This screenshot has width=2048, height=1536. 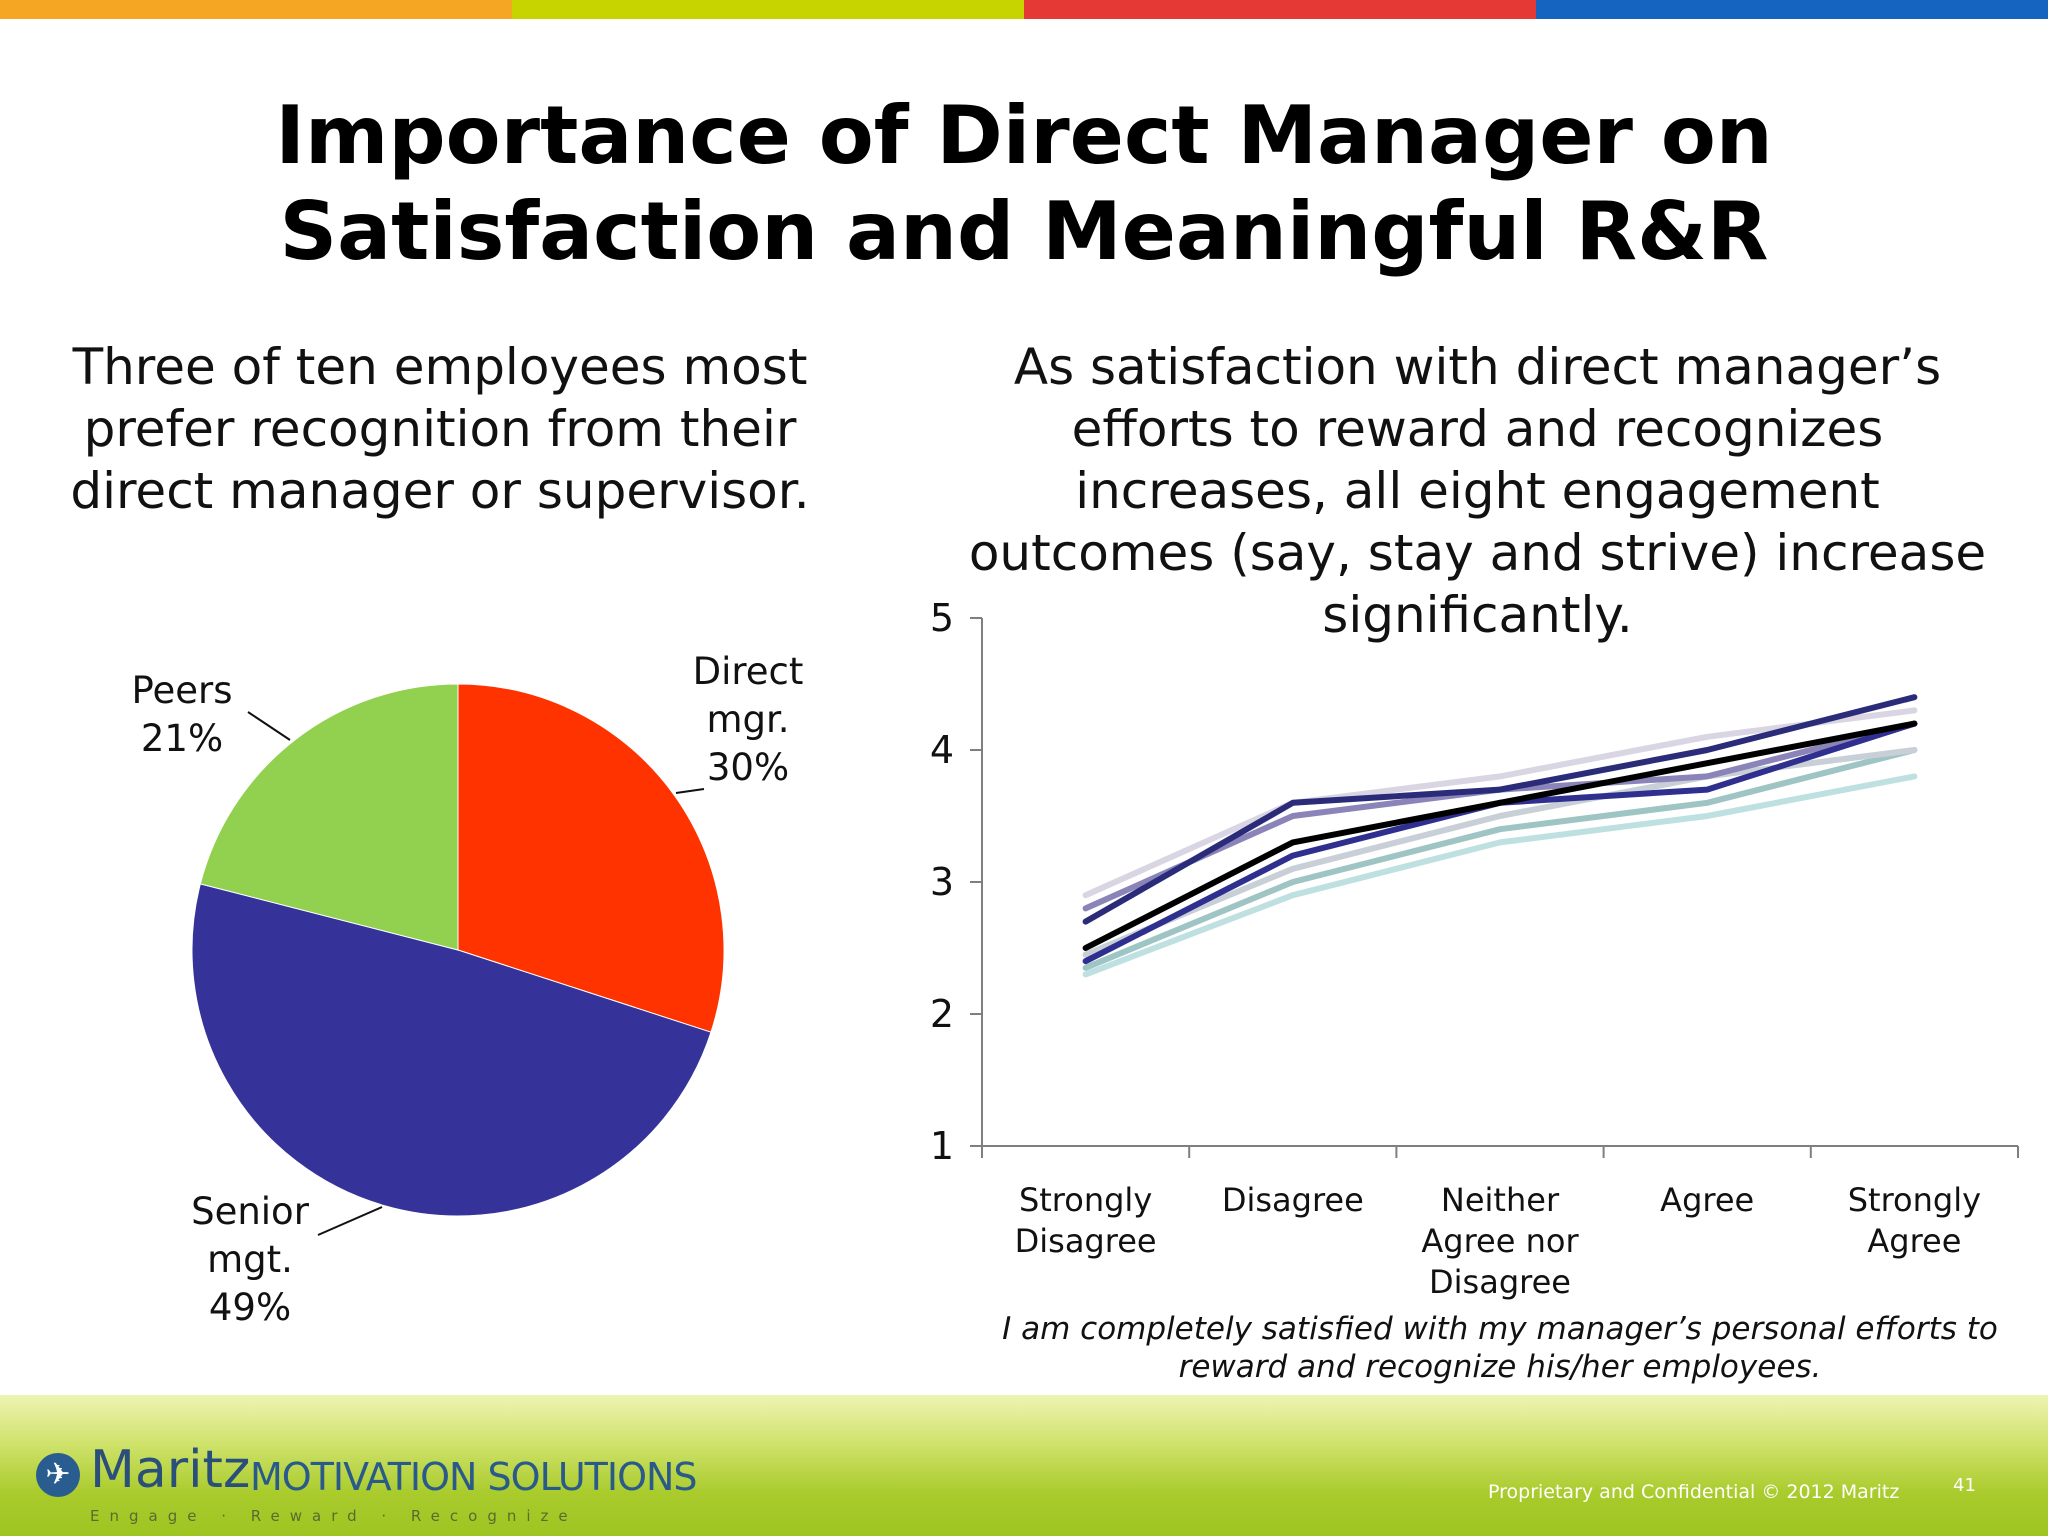 I want to click on page-number: 41, so click(x=1964, y=1485).